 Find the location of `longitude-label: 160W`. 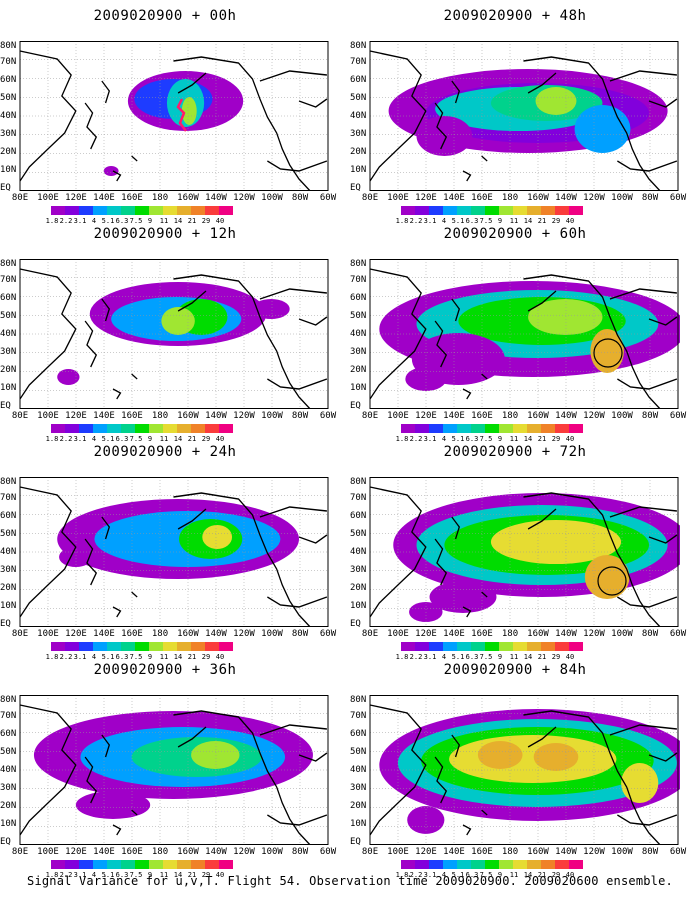

longitude-label: 160W is located at coordinates (188, 634).